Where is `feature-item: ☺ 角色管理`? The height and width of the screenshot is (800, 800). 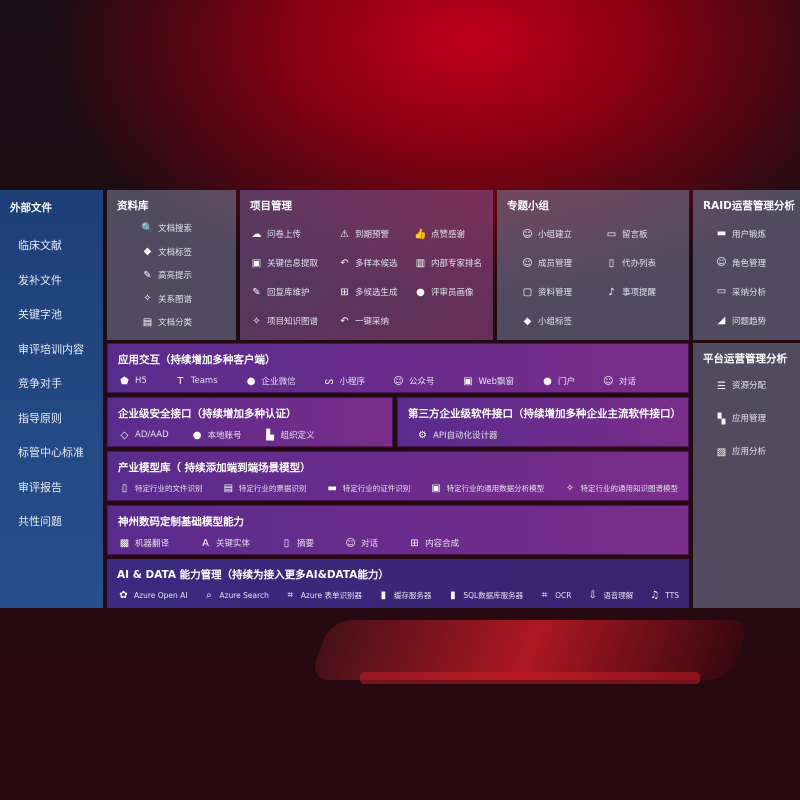 feature-item: ☺ 角色管理 is located at coordinates (752, 262).